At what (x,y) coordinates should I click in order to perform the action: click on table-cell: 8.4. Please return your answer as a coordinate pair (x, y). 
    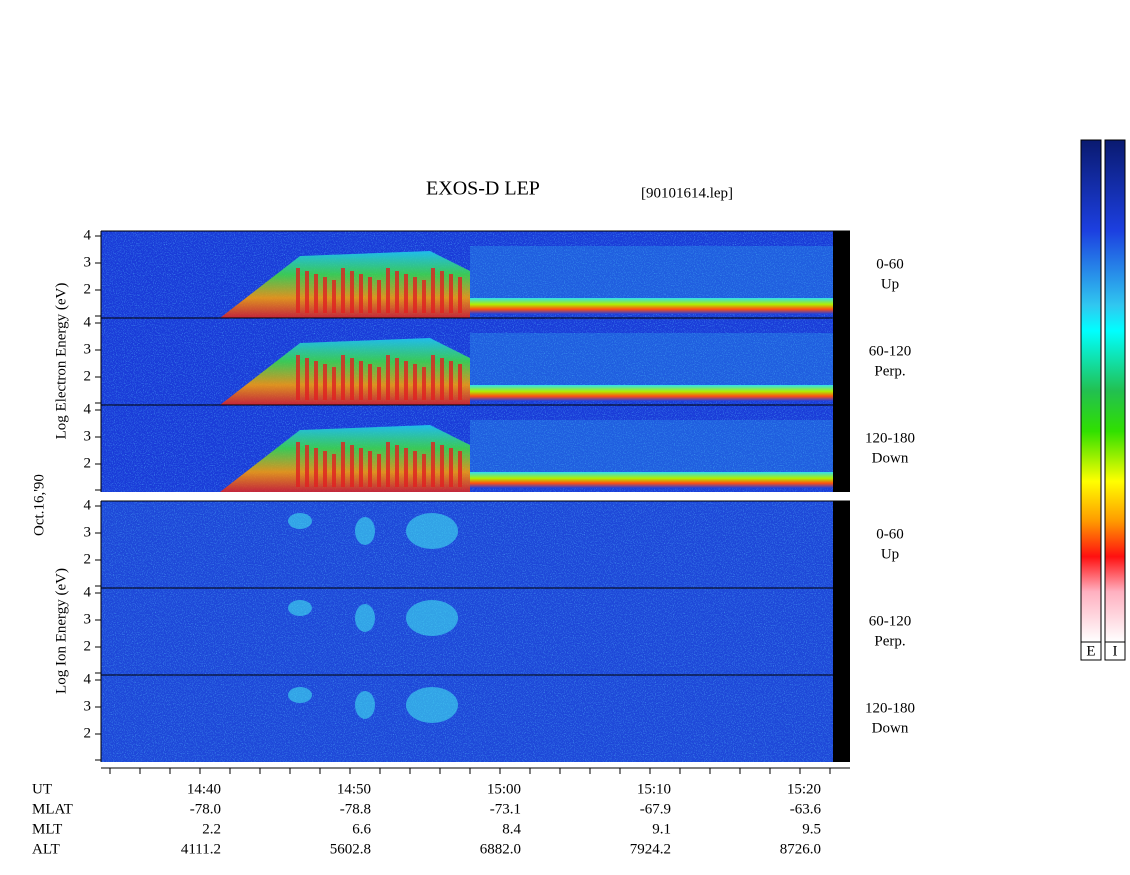
    Looking at the image, I should click on (511, 829).